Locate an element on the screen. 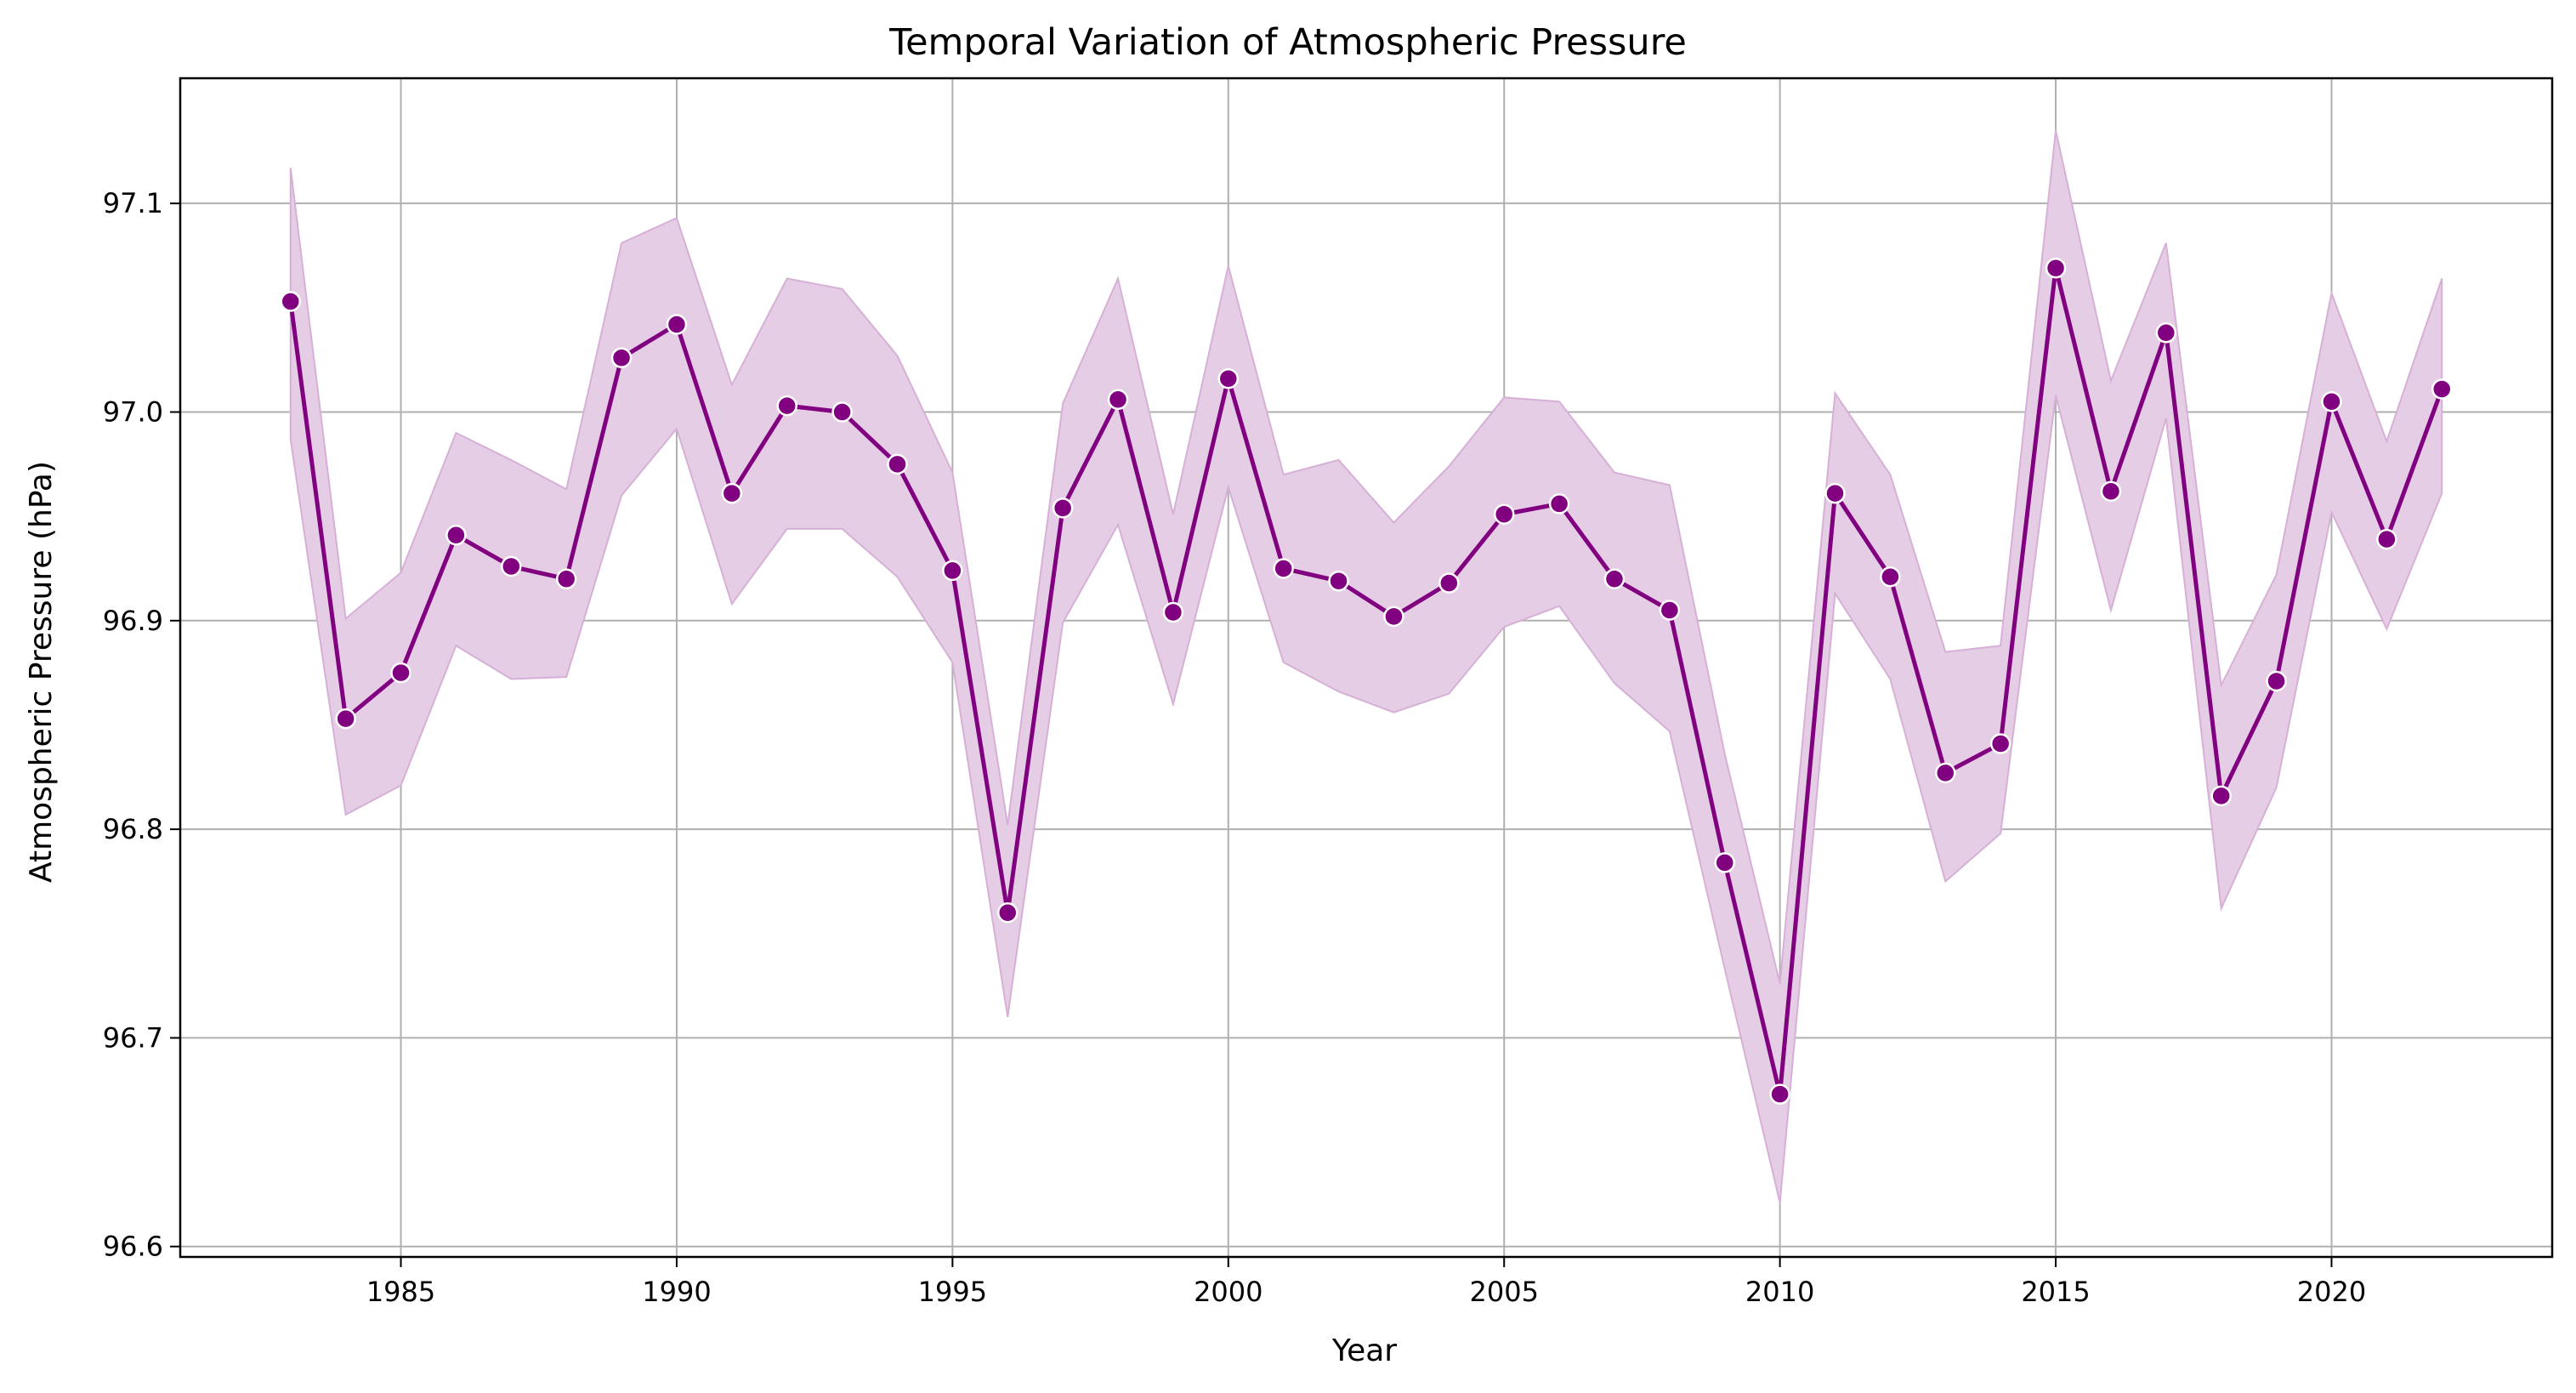 This screenshot has width=2576, height=1393. y-tick-label: 96.6 is located at coordinates (133, 1247).